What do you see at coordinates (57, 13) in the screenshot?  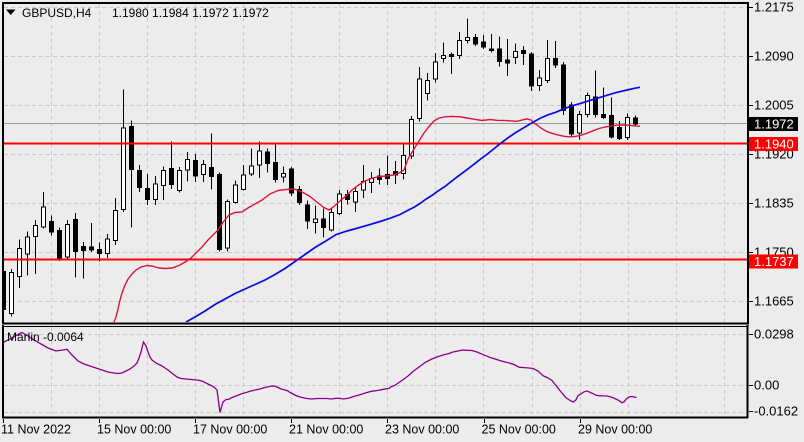 I see `svg-text: GBPUSD,H4` at bounding box center [57, 13].